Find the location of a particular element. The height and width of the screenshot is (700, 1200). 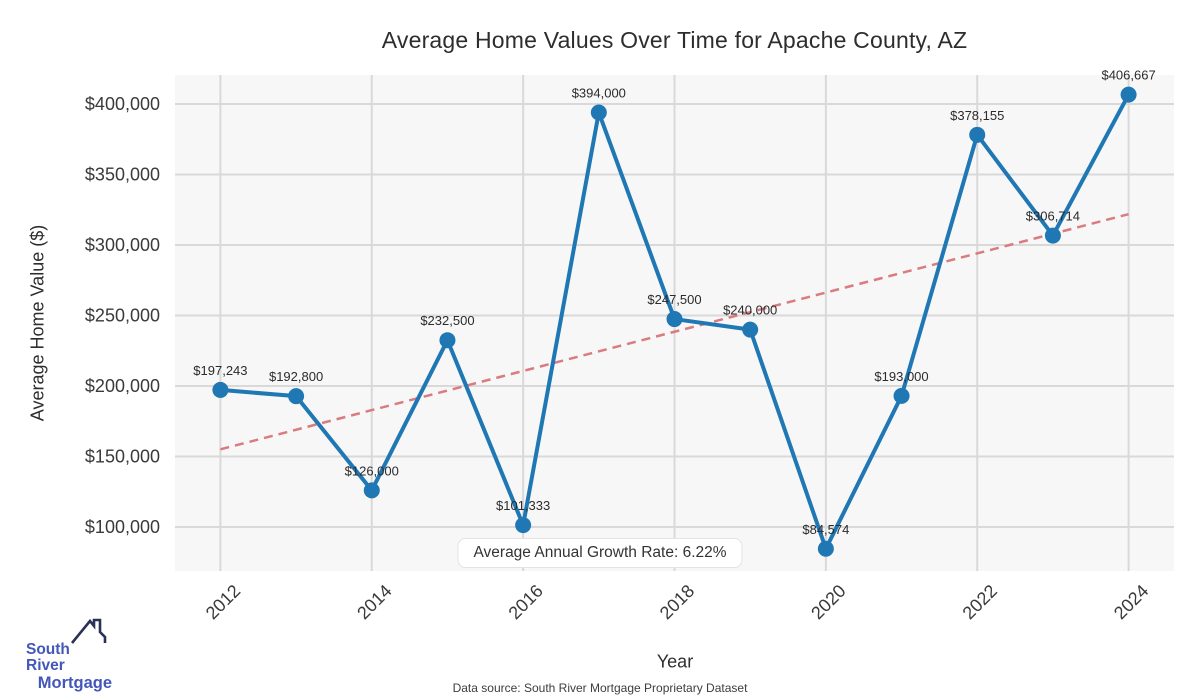

data-point-label: $126,000 is located at coordinates (372, 470).